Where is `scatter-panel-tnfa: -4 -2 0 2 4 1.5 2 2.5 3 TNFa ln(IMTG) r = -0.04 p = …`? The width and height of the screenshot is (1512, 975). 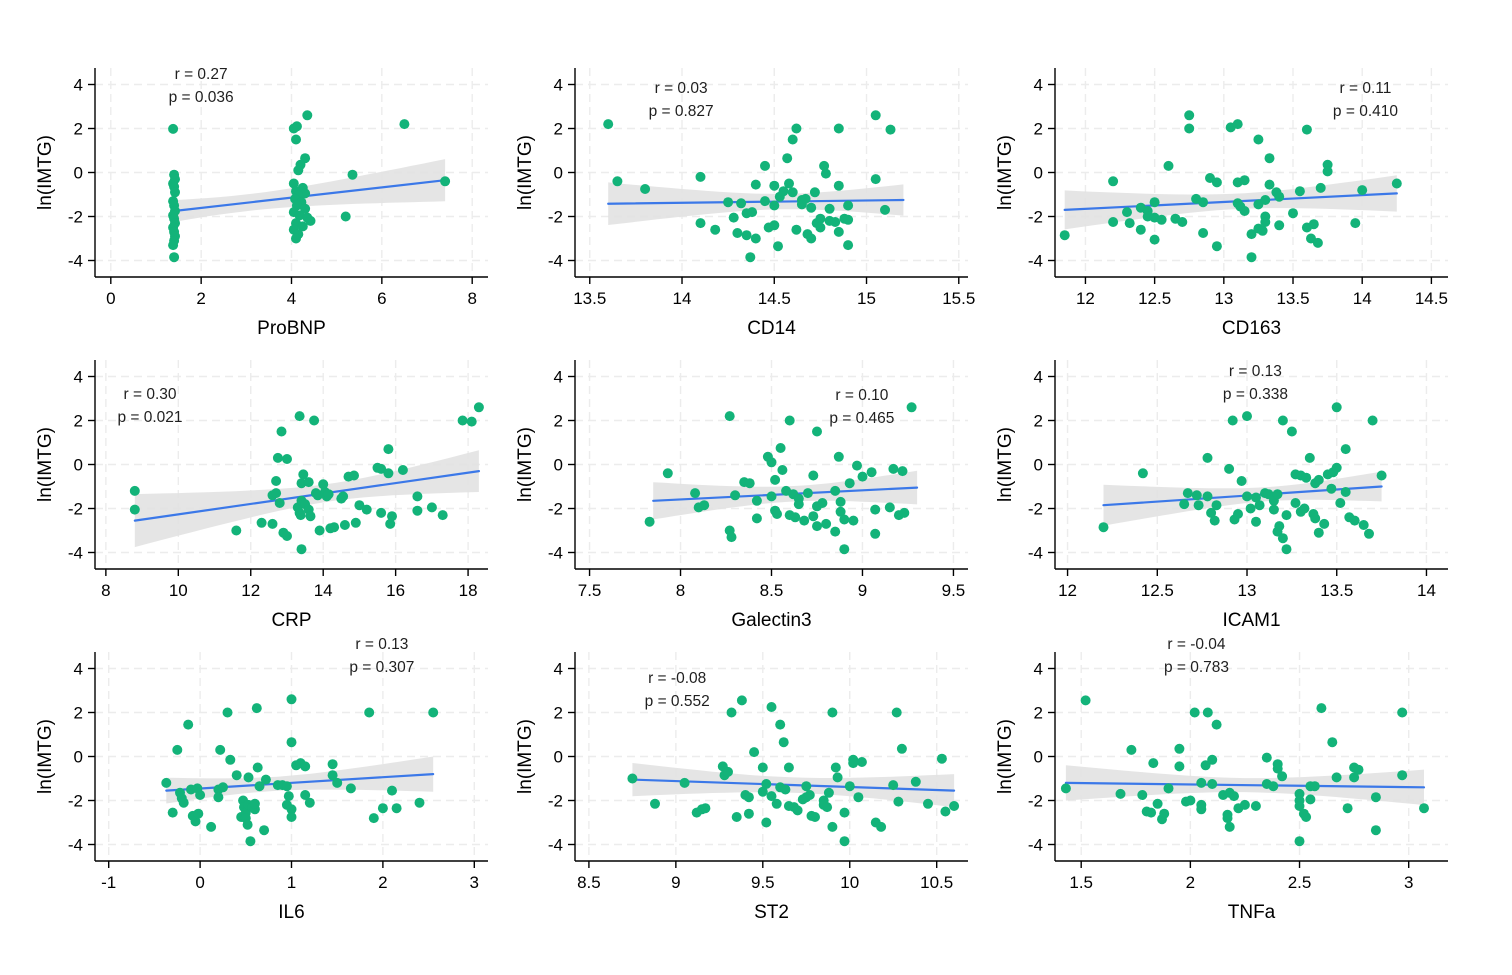 scatter-panel-tnfa: -4 -2 0 2 4 1.5 2 2.5 3 TNFa ln(IMTG) r = -0.04 p = … is located at coordinates (1215, 785).